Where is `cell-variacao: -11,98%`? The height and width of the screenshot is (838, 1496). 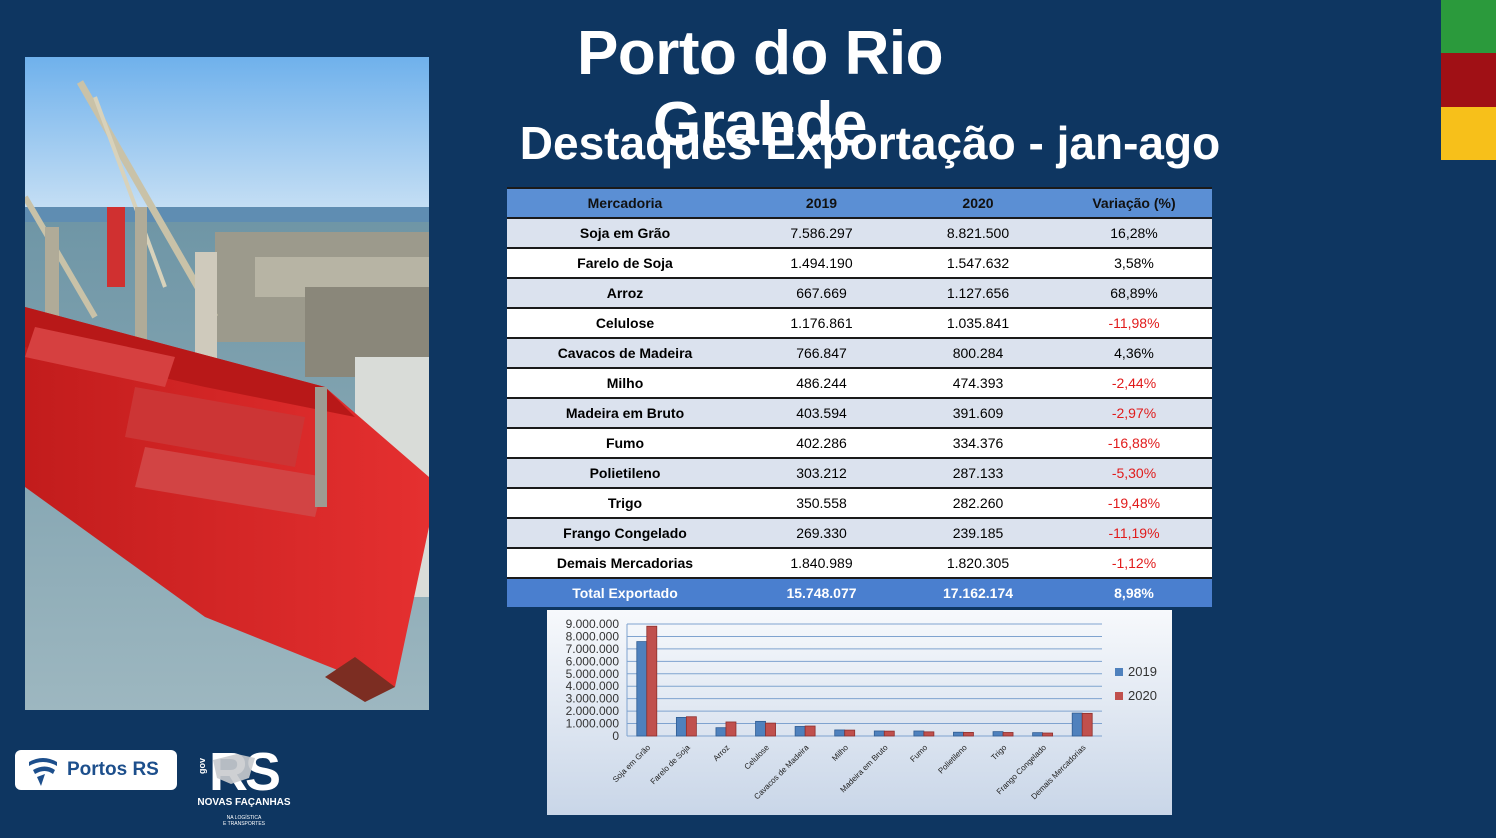 cell-variacao: -11,98% is located at coordinates (1134, 323).